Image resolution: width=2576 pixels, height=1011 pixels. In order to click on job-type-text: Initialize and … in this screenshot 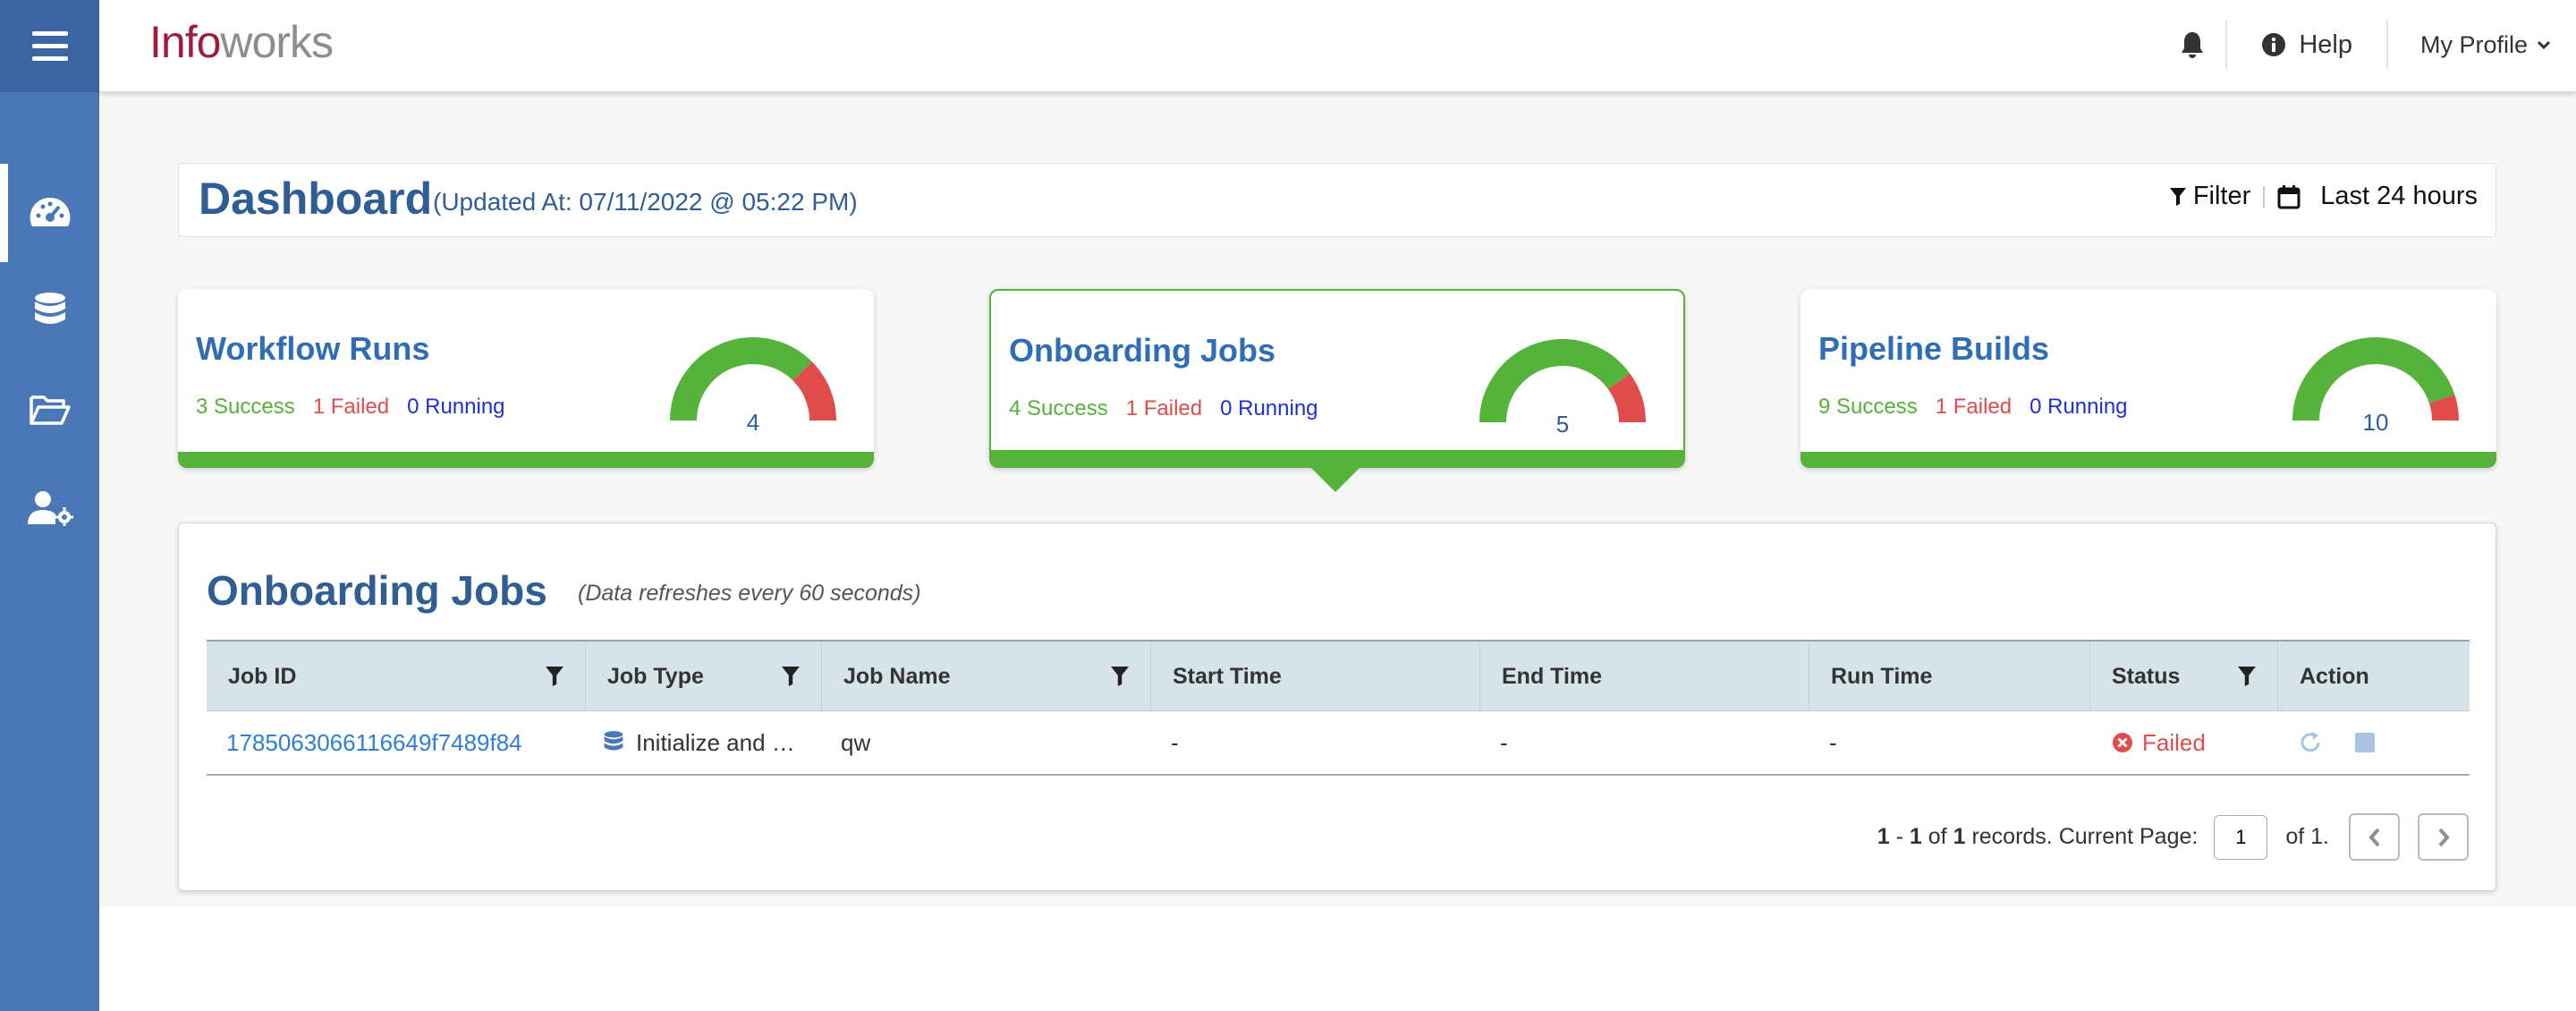, I will do `click(715, 742)`.